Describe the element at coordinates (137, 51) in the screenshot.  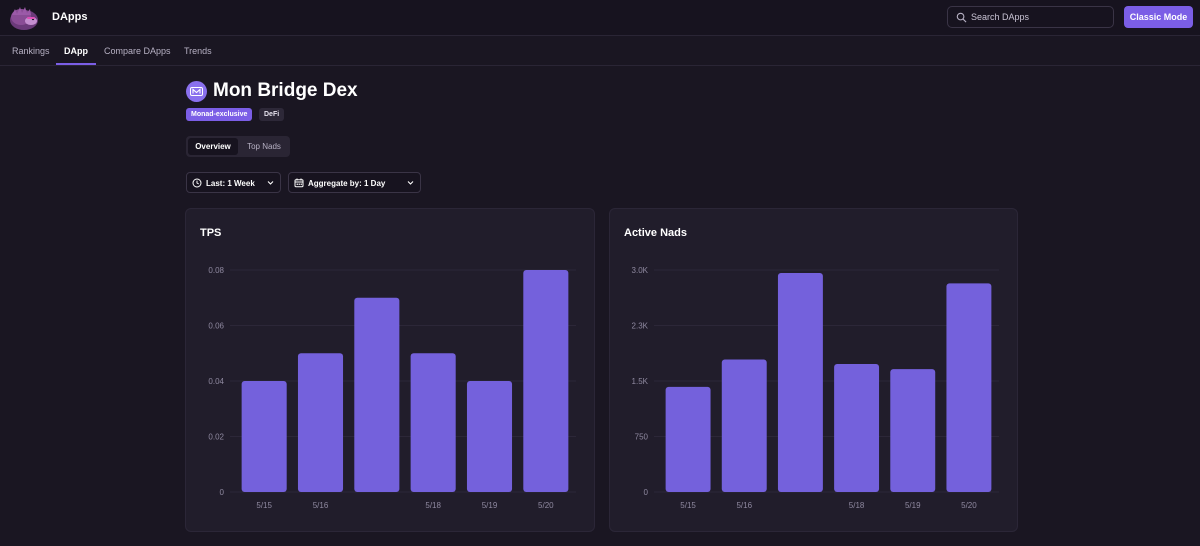
I see `nav-item-compare-dapps: Compare DApps` at that location.